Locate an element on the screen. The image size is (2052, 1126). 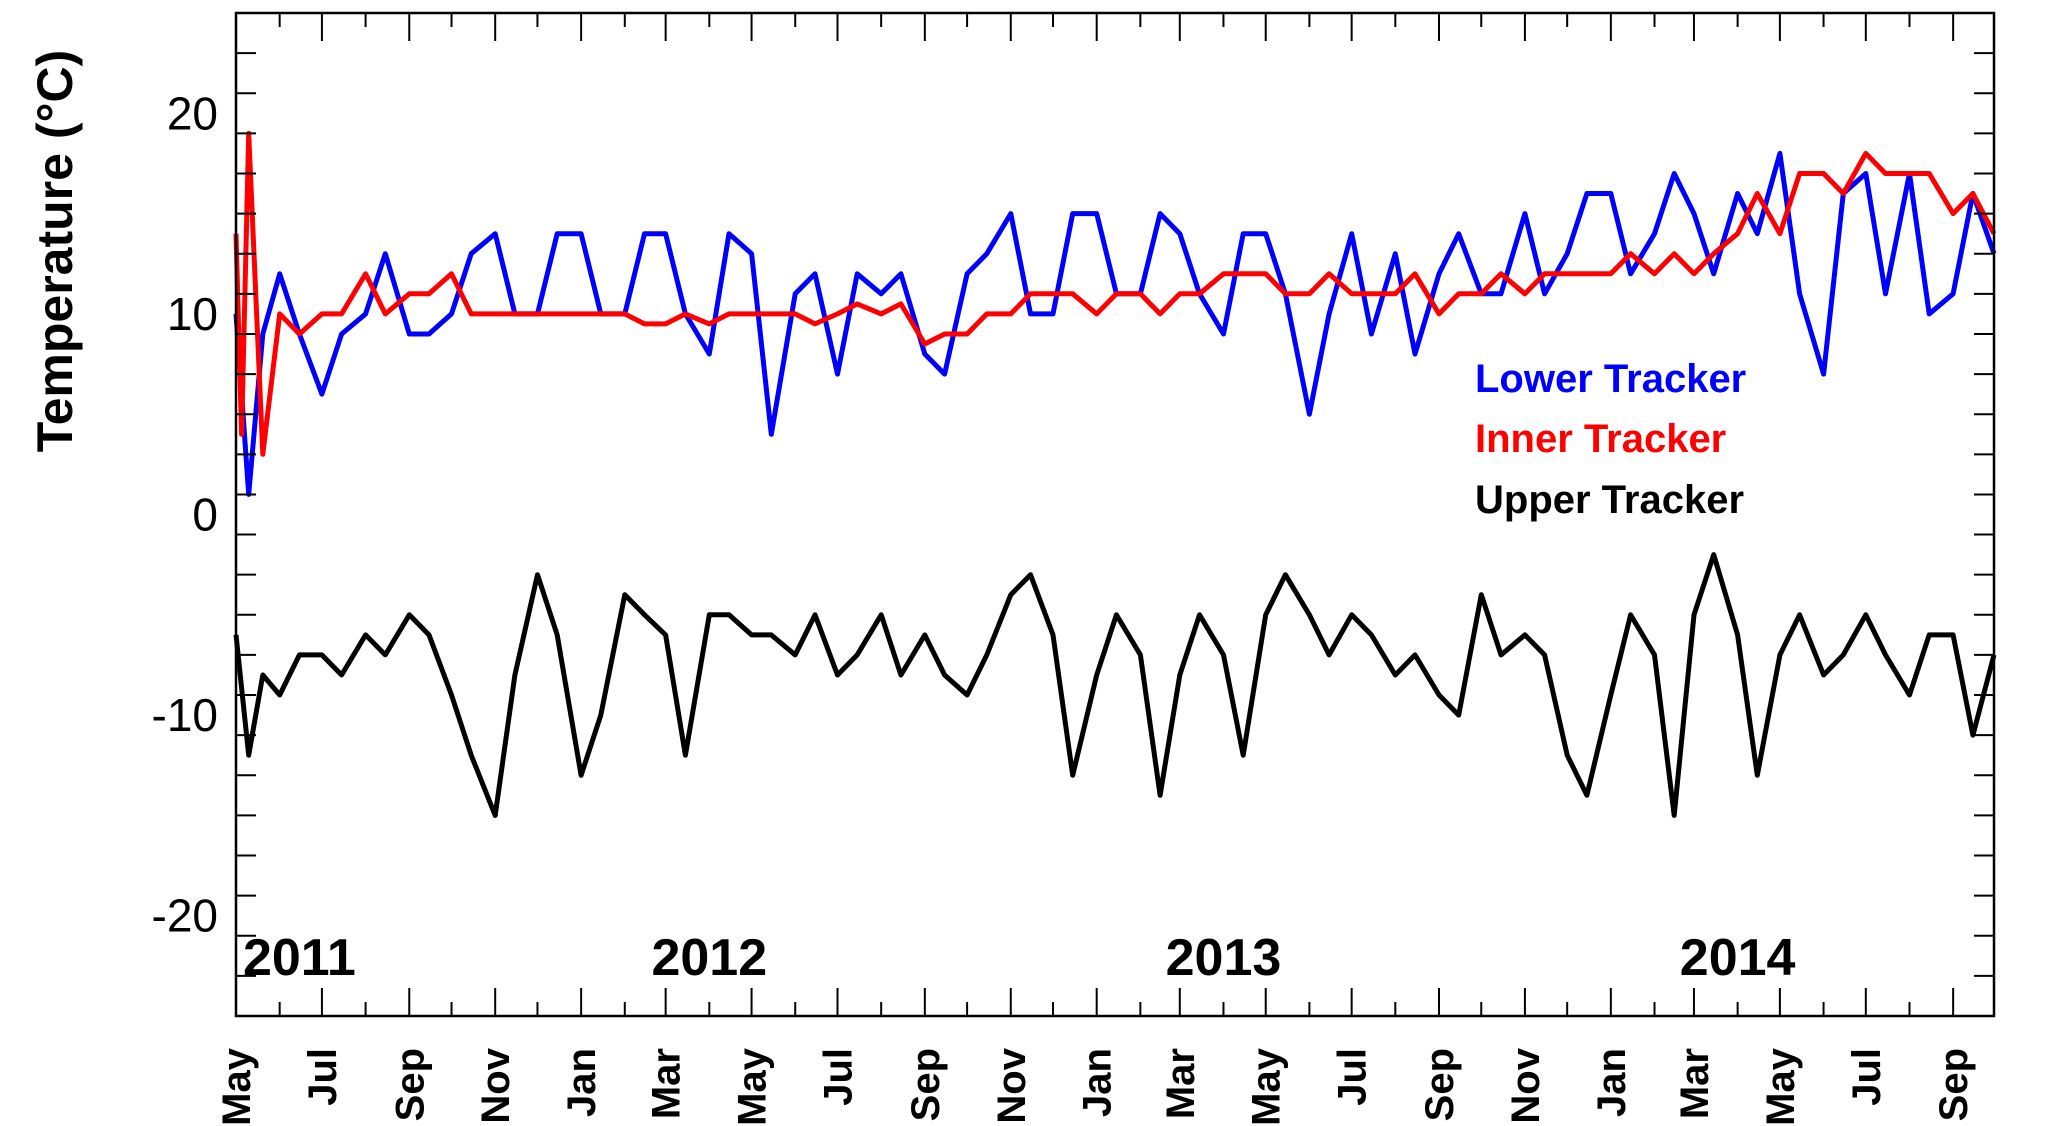
legend-entry-lower-tracker: Lower Tracker is located at coordinates (1610, 379).